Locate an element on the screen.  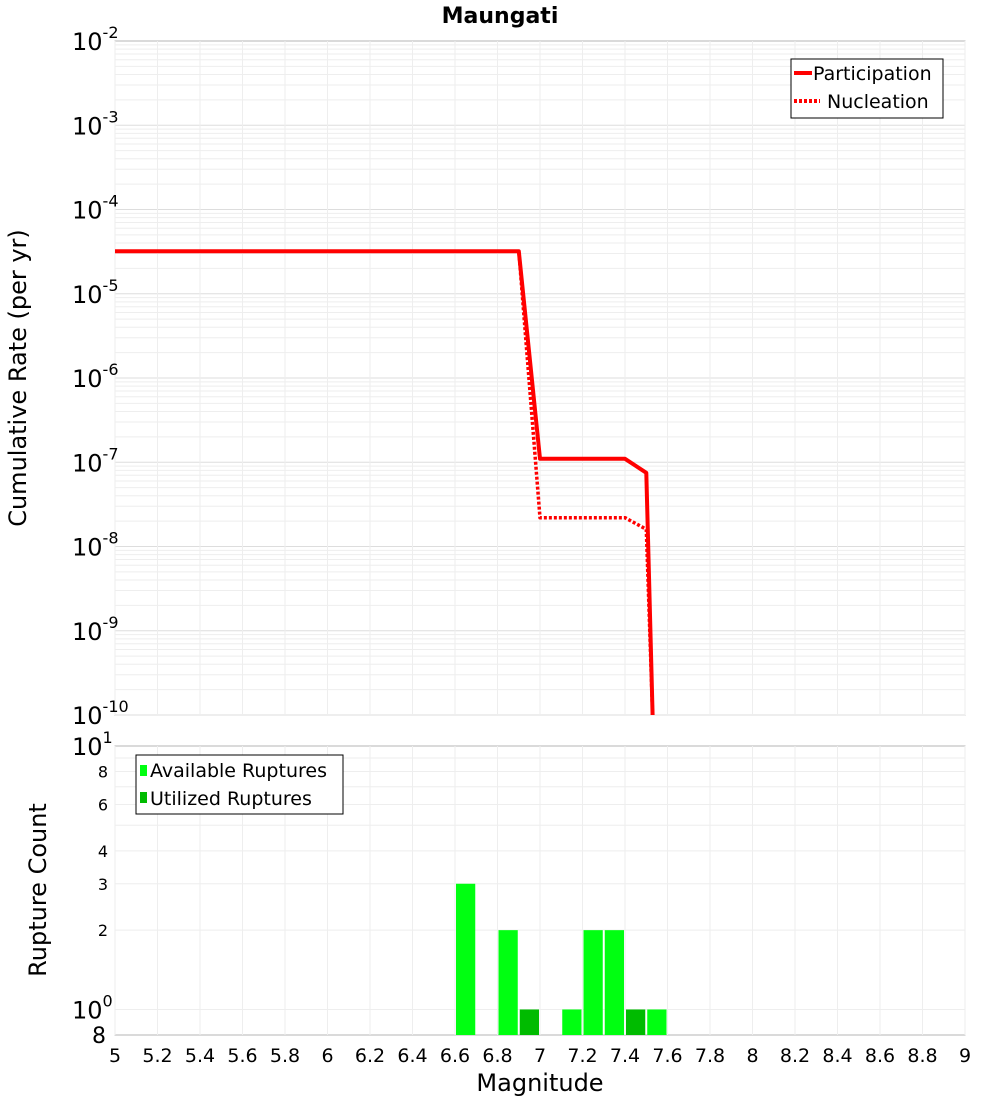
chart-title: Maungati is located at coordinates (500, 16).